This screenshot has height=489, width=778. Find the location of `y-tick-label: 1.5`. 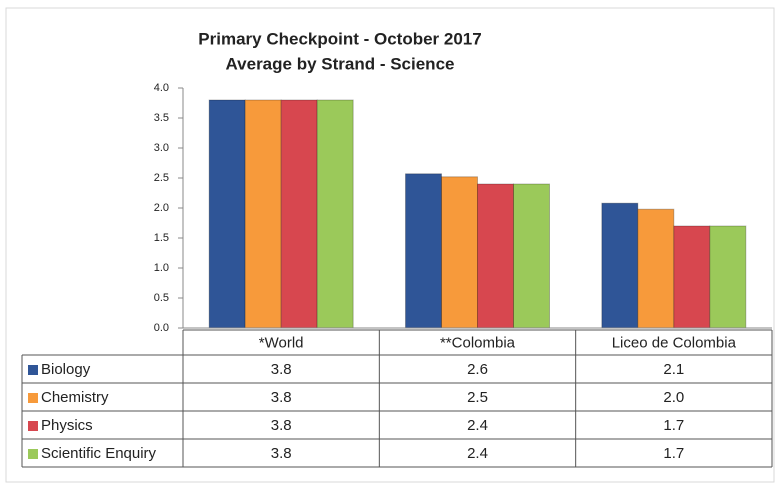

y-tick-label: 1.5 is located at coordinates (161, 238).